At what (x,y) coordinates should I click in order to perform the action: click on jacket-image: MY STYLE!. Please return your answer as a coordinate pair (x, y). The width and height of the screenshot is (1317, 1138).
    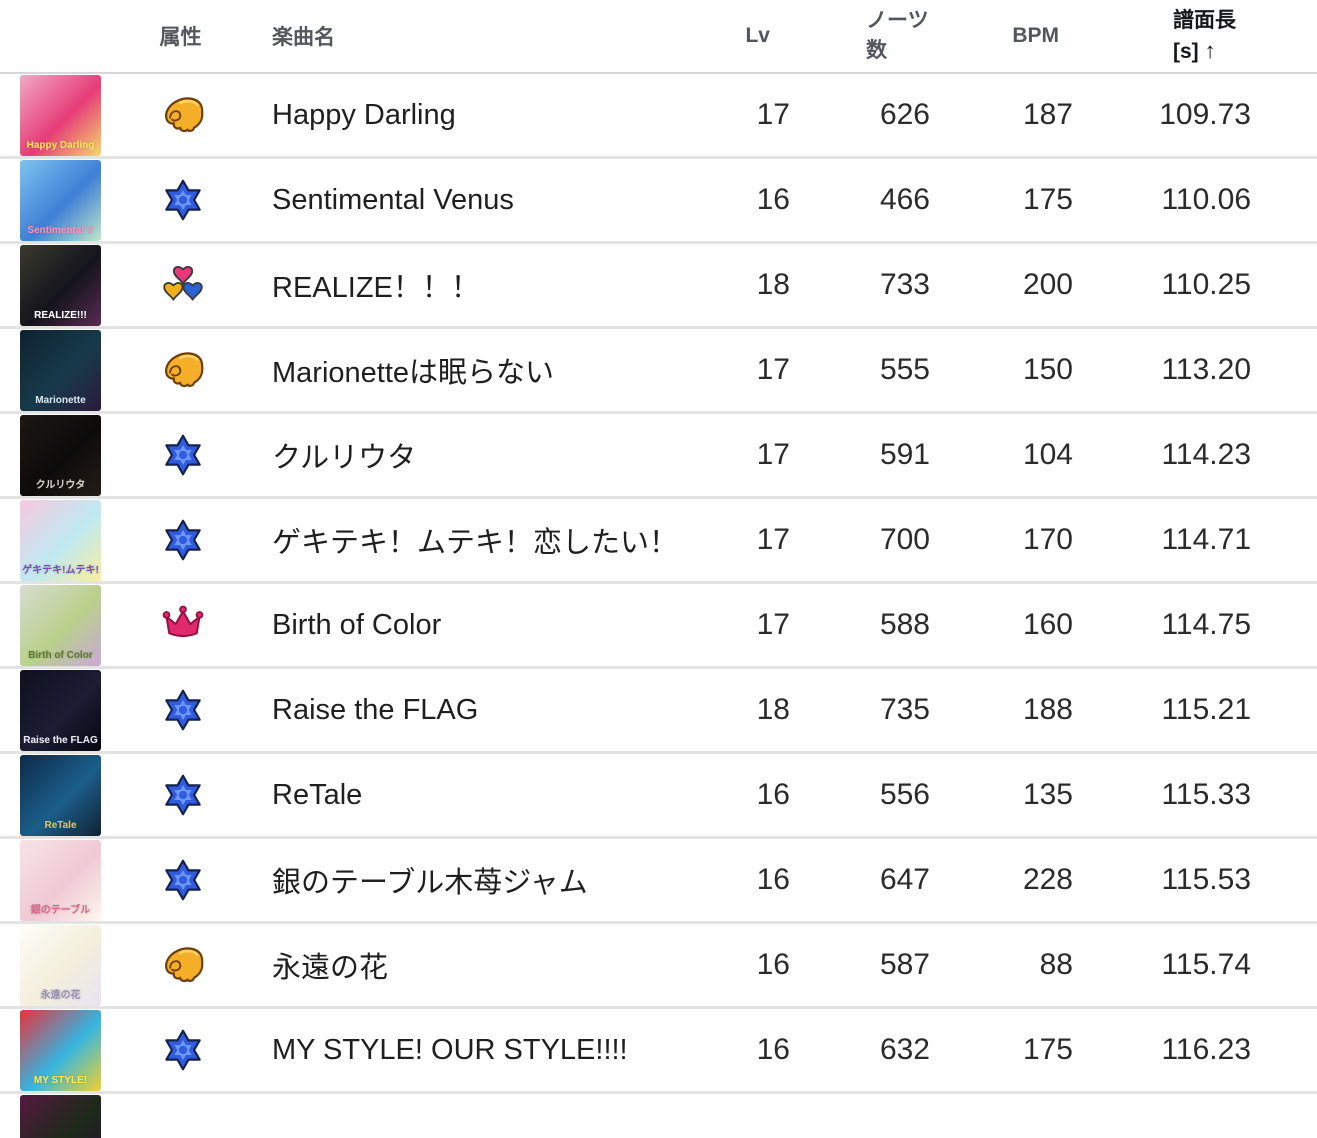
    Looking at the image, I should click on (60, 1050).